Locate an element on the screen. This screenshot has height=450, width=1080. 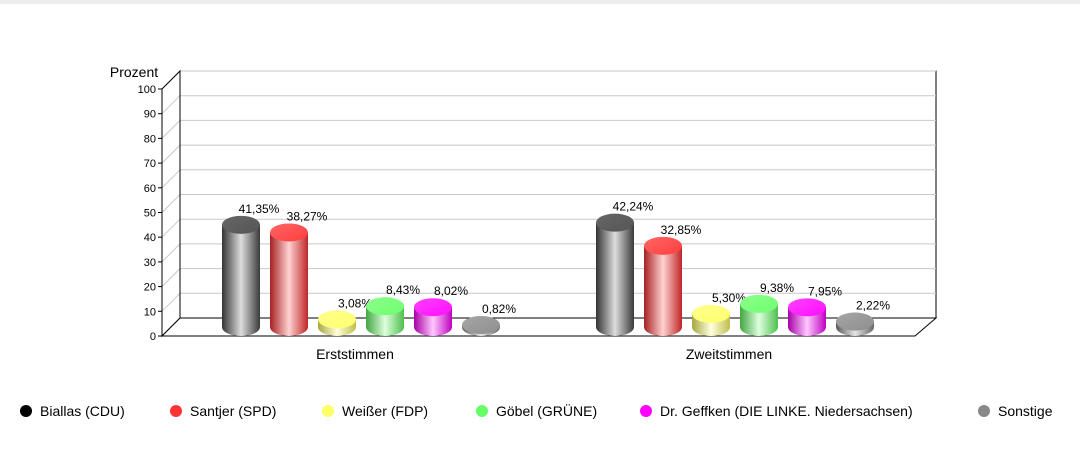
y-tick-label: 40 is located at coordinates (150, 238).